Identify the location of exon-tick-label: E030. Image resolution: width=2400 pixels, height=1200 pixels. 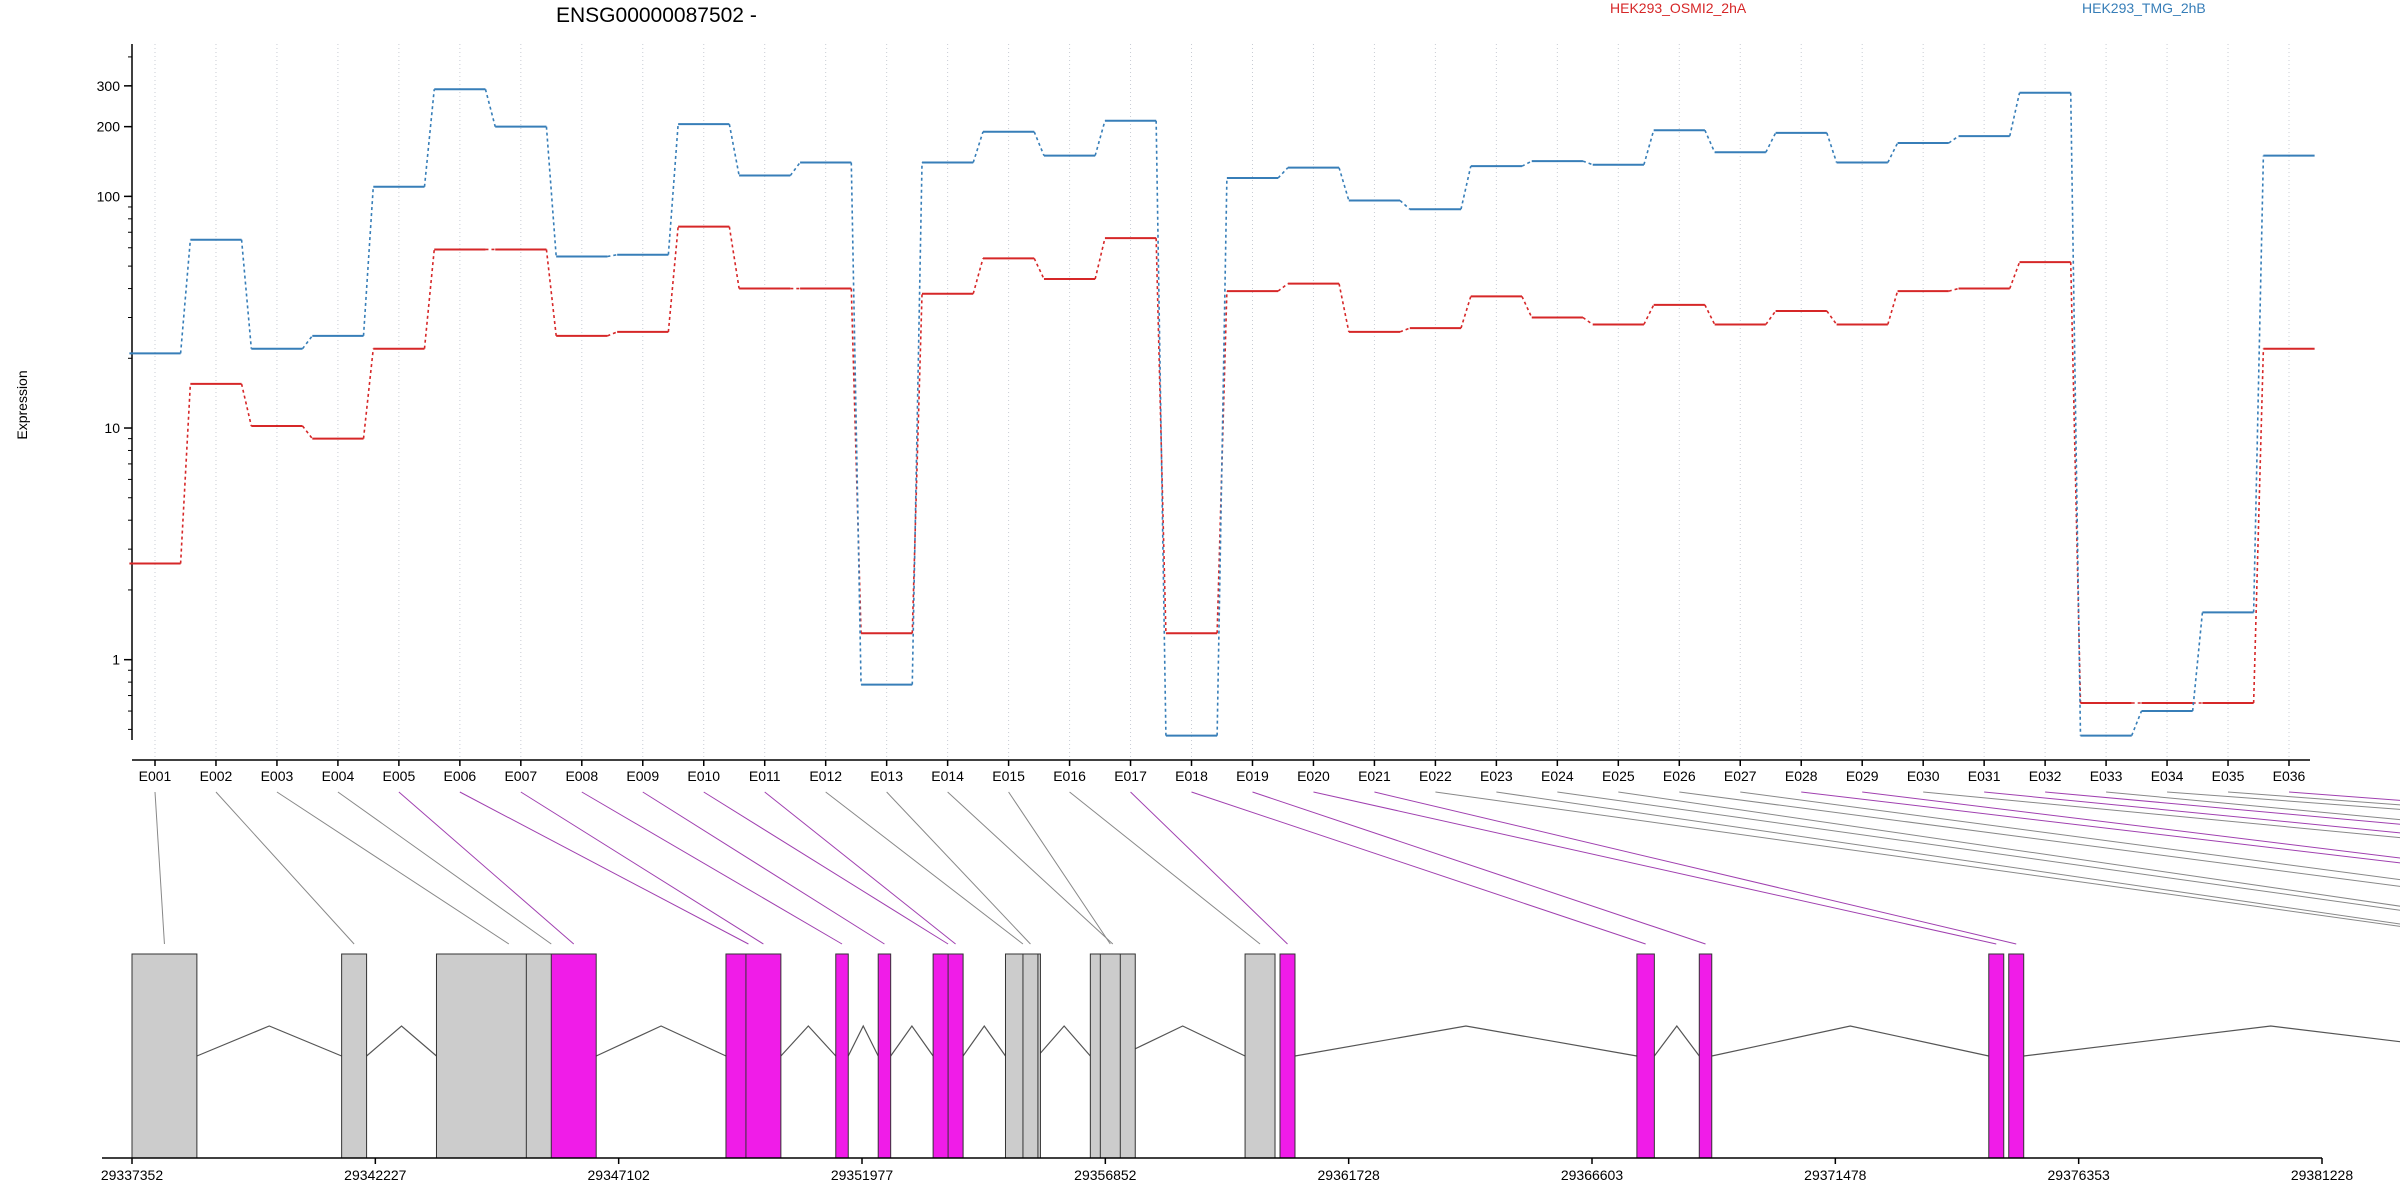
(1923, 776).